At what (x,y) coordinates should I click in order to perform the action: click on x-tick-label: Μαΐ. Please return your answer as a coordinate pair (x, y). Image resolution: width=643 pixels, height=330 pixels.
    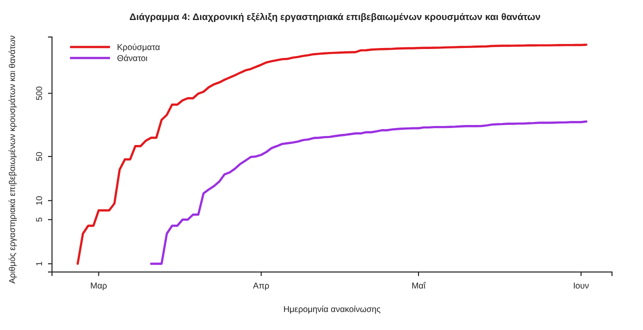
    Looking at the image, I should click on (419, 285).